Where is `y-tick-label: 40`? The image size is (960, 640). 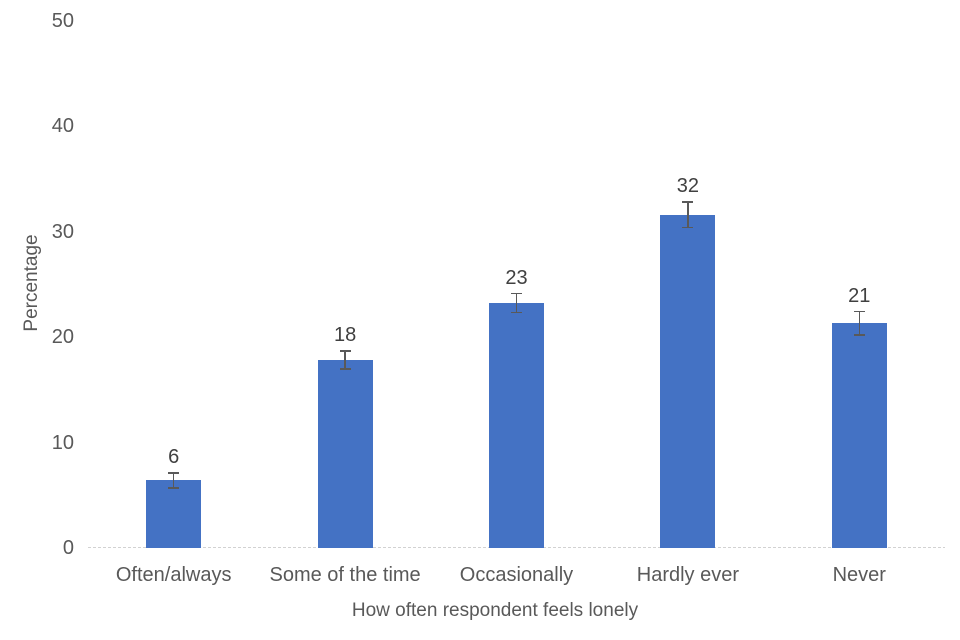
y-tick-label: 40 is located at coordinates (62, 126).